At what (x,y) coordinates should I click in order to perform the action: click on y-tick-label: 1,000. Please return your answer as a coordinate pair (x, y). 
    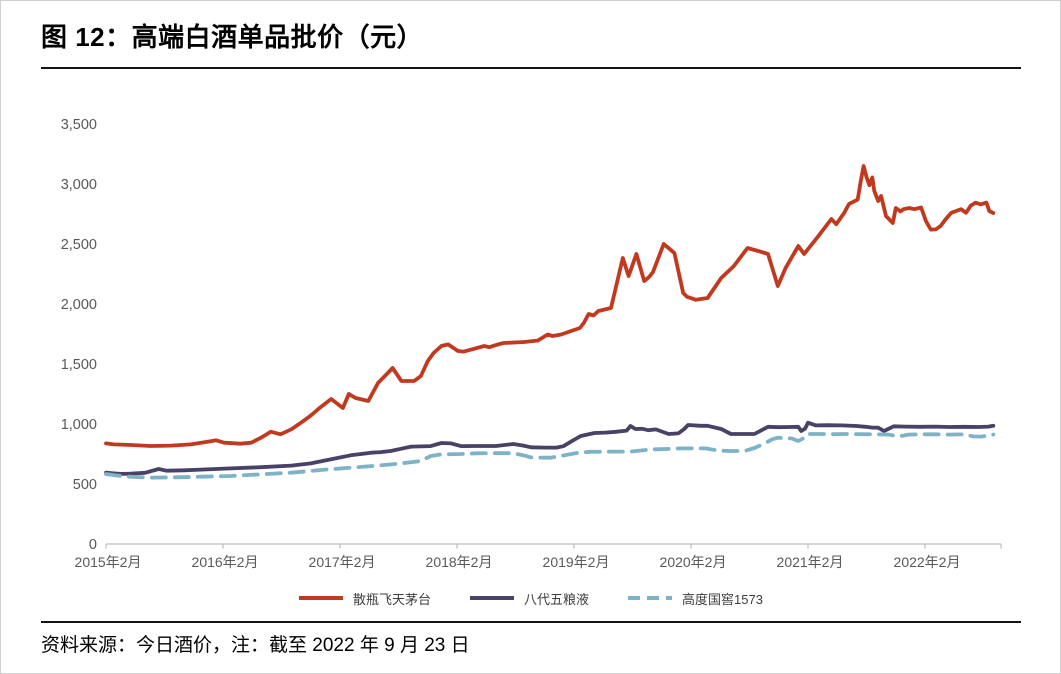
    Looking at the image, I should click on (79, 425).